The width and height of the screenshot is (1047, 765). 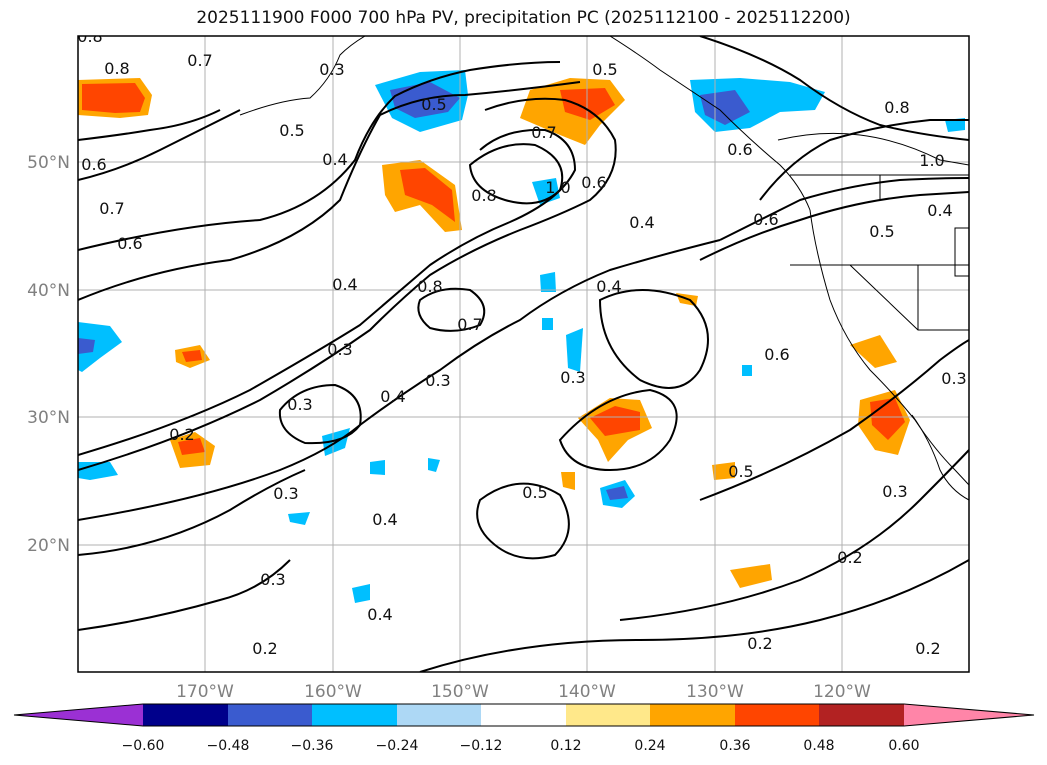 I want to click on lon-tick: 170°W, so click(x=205, y=692).